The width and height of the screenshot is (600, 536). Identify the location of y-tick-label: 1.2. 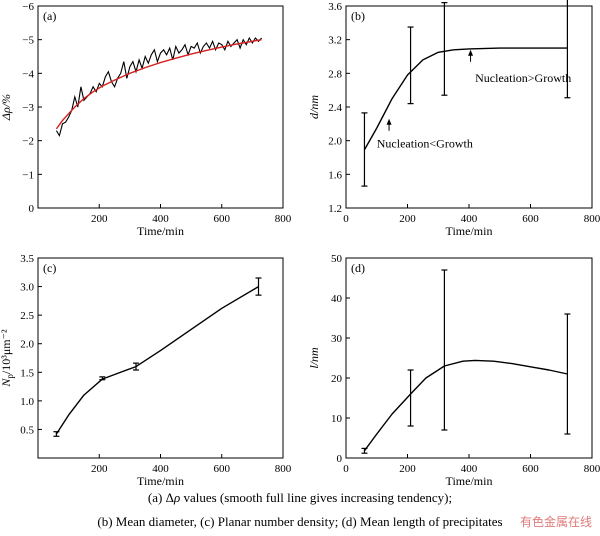
(335, 209).